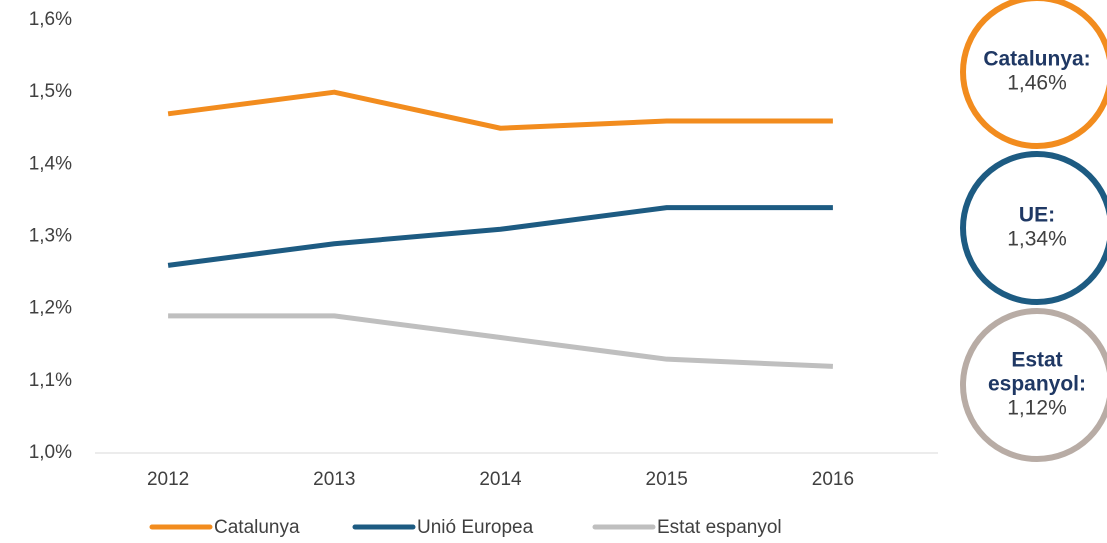 The height and width of the screenshot is (543, 1107). I want to click on y-tick-label: 1,3%, so click(50, 236).